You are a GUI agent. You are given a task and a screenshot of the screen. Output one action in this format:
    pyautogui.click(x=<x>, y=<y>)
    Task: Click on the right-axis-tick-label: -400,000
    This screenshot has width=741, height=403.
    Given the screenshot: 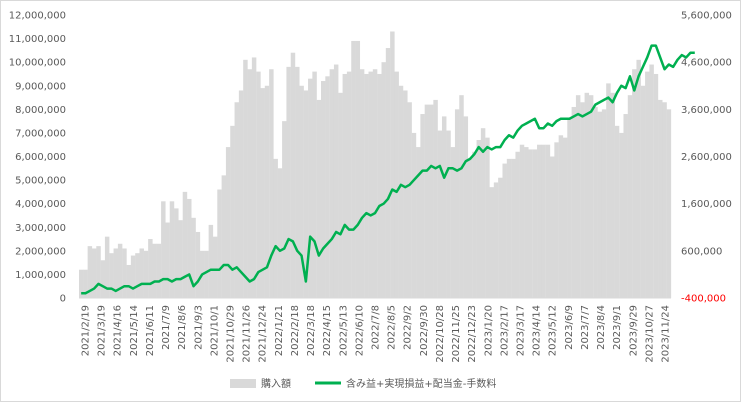 What is the action you would take?
    pyautogui.click(x=703, y=299)
    